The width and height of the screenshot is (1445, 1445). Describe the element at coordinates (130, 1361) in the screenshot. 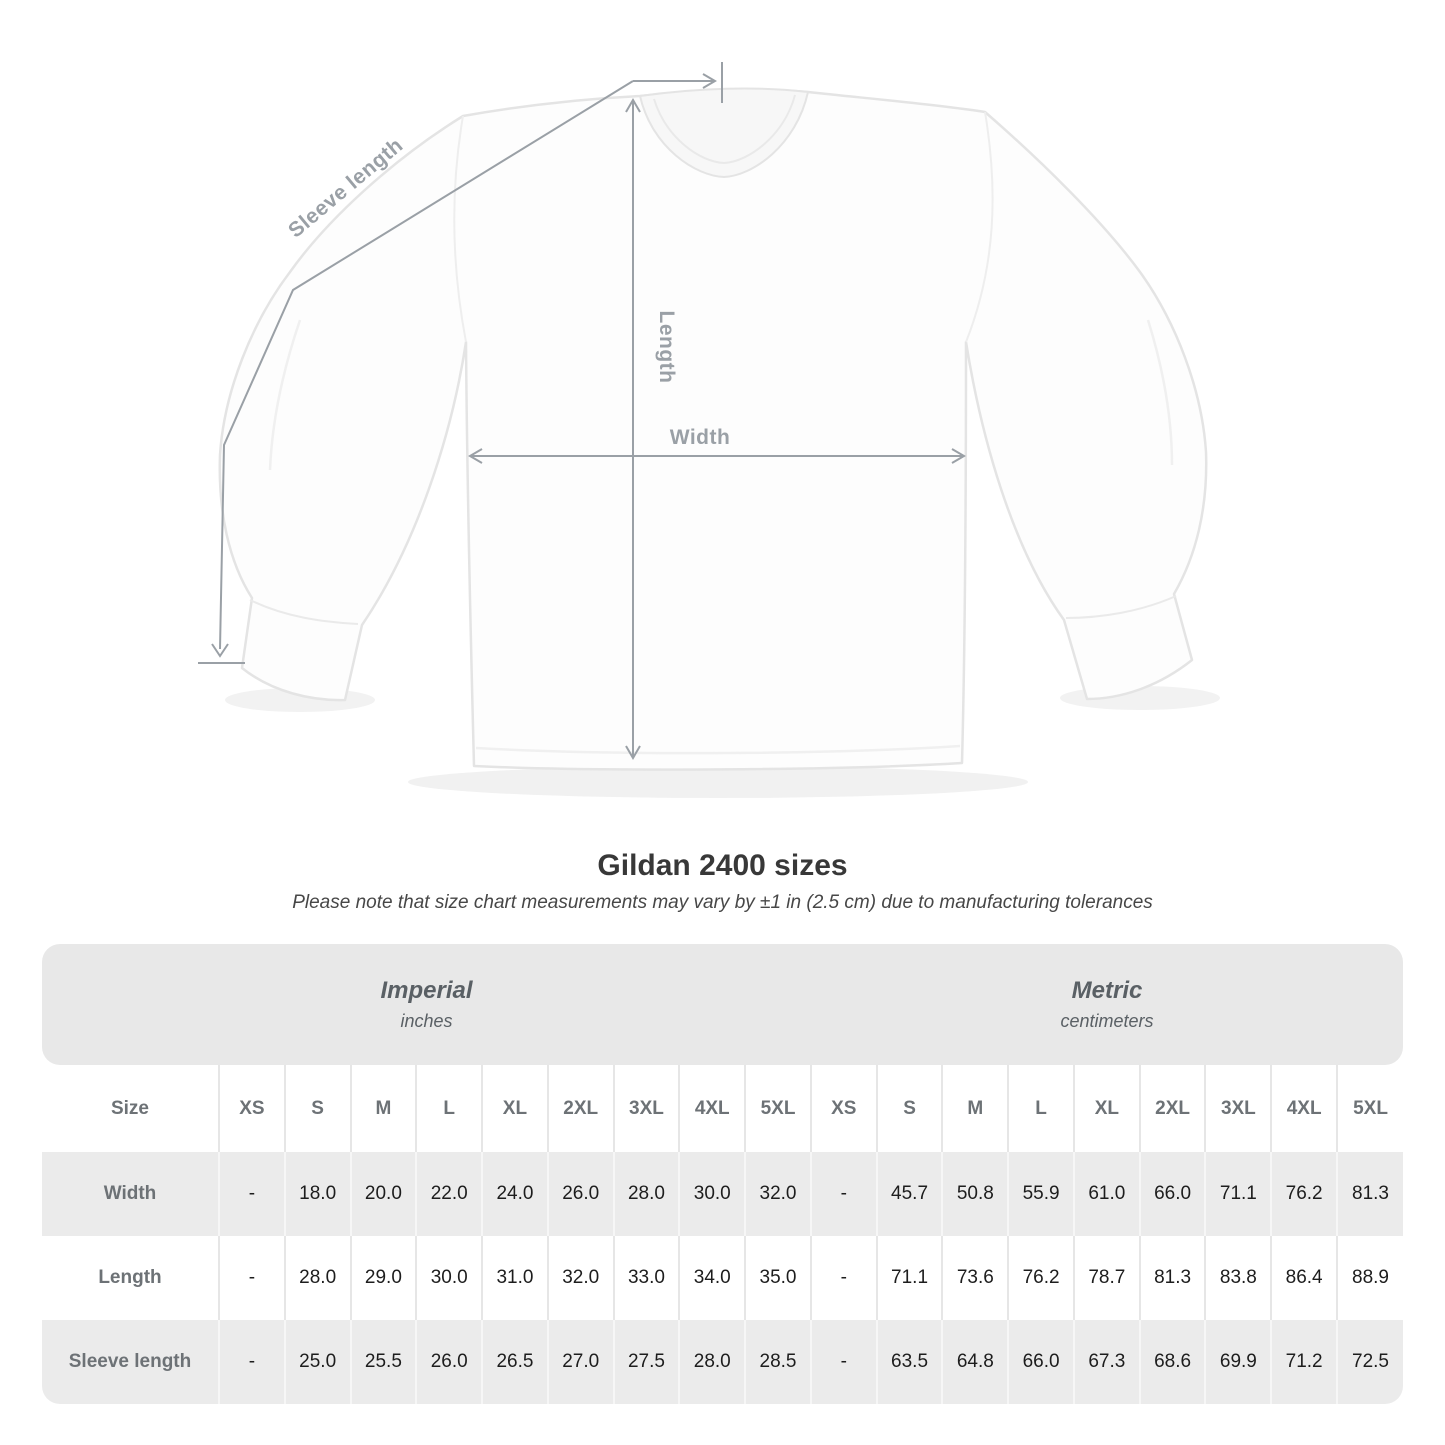

I see `measurement-row-label: Sleeve length` at that location.